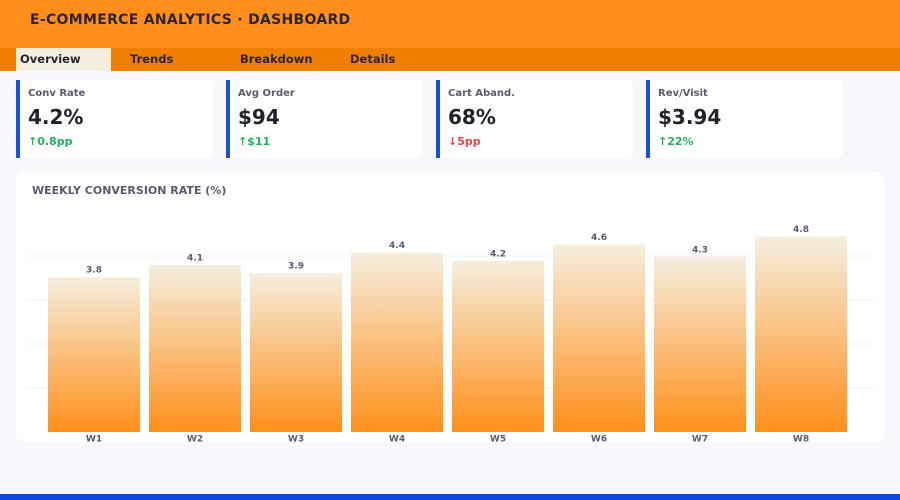 This screenshot has height=500, width=900. I want to click on value-label: 4.8, so click(801, 230).